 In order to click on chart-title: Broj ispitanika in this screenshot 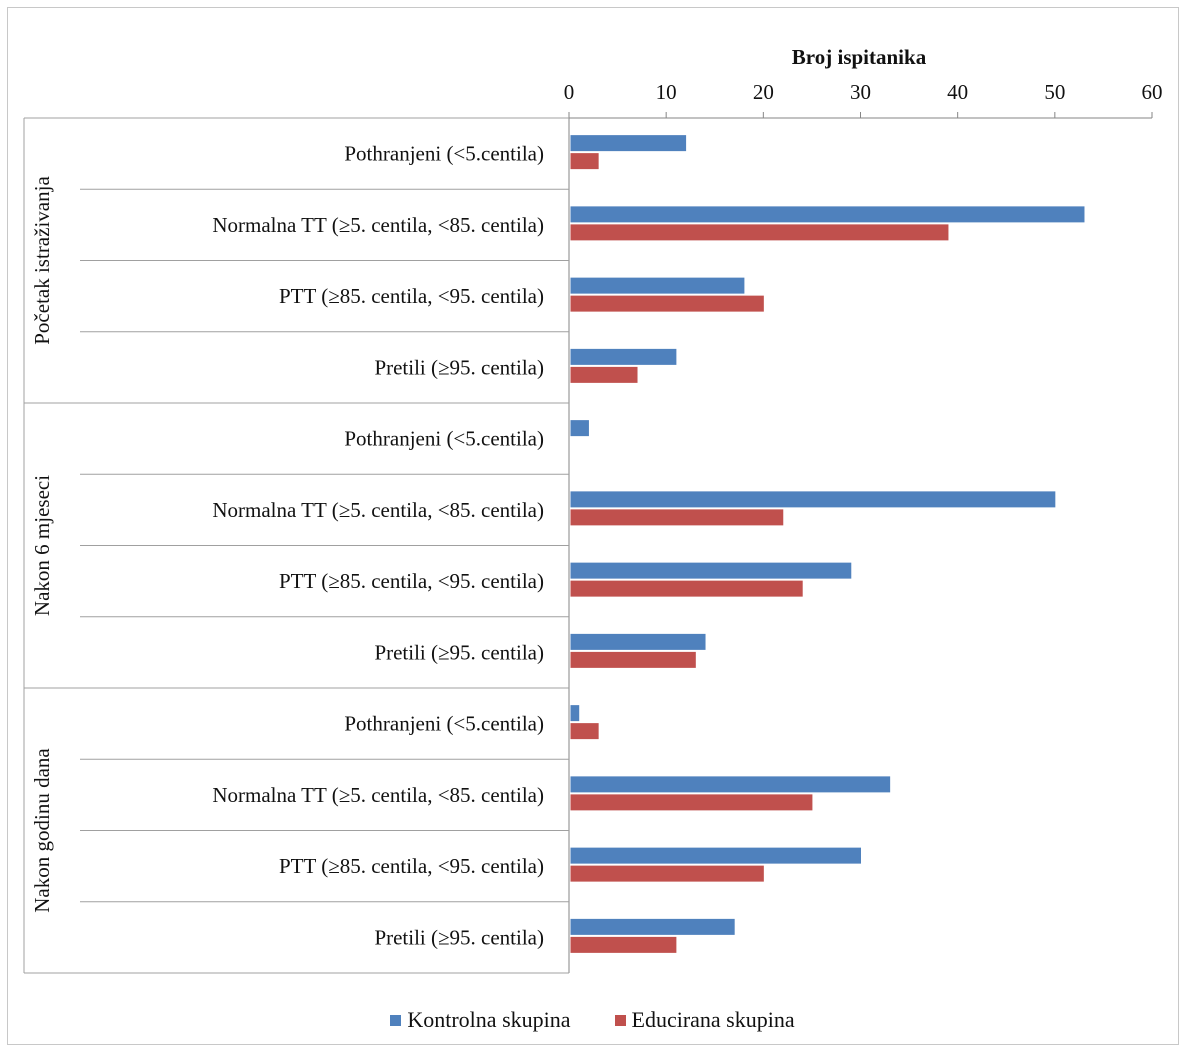, I will do `click(859, 57)`.